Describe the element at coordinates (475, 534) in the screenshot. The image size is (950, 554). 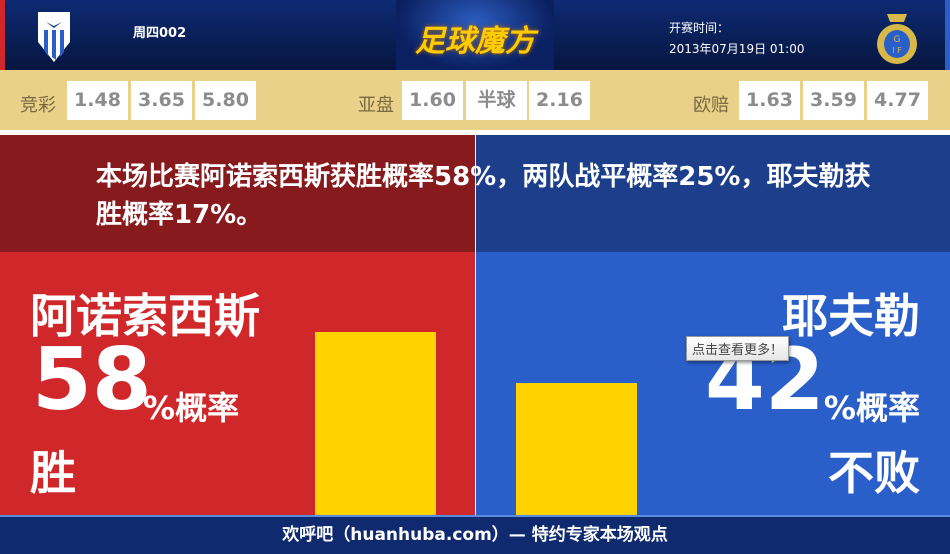
I see `footer: 欢呼吧（huanhuba.com）— 特约专家本场观点` at that location.